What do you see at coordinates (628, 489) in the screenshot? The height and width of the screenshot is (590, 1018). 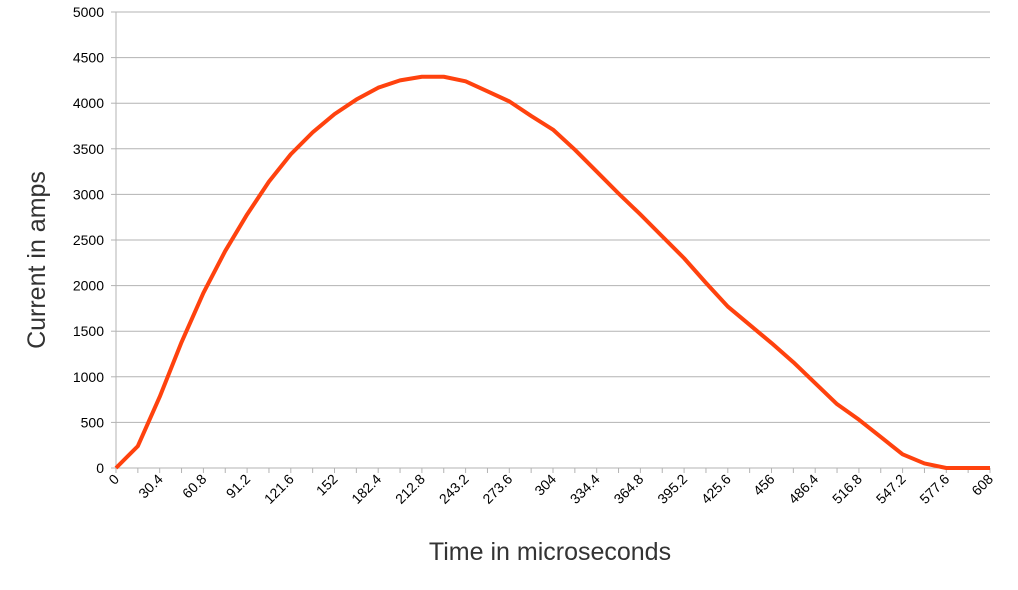 I see `x-tick-label: 364.8` at bounding box center [628, 489].